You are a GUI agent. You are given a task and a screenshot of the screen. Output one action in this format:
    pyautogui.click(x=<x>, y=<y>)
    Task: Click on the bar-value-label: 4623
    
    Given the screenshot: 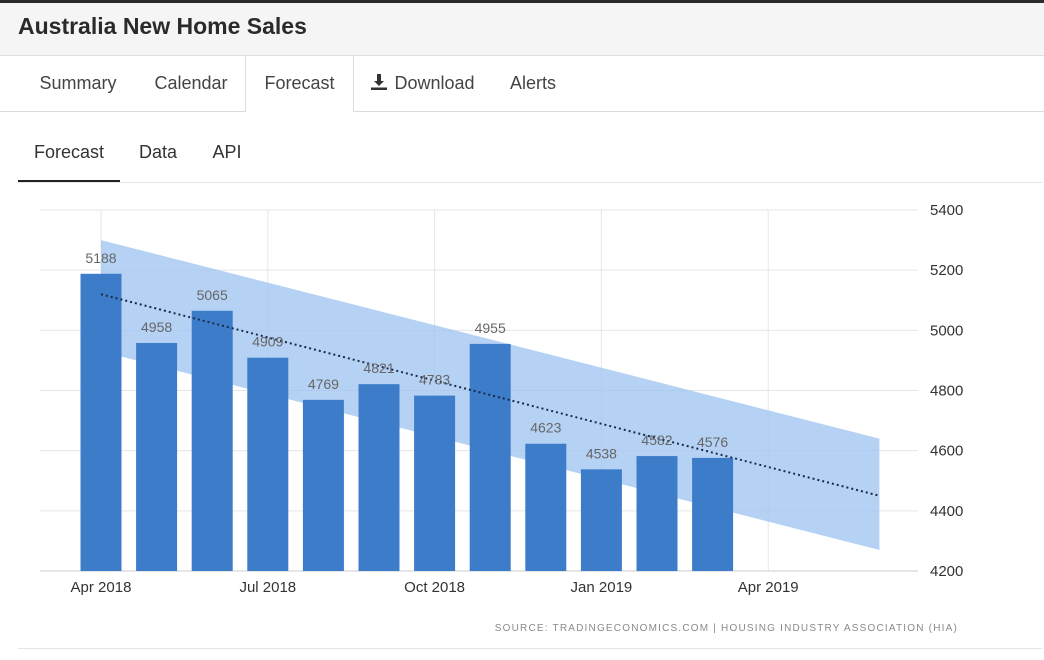 What is the action you would take?
    pyautogui.click(x=545, y=428)
    